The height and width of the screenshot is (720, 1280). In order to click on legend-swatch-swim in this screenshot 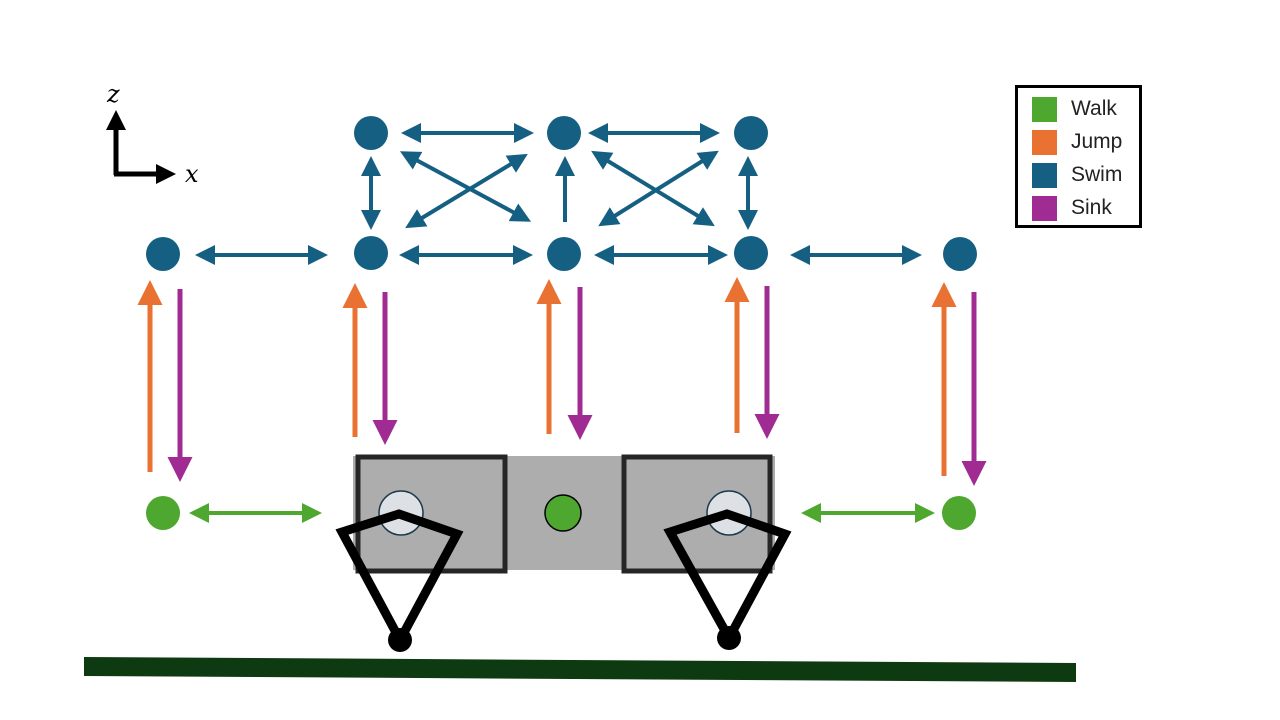, I will do `click(1044, 175)`.